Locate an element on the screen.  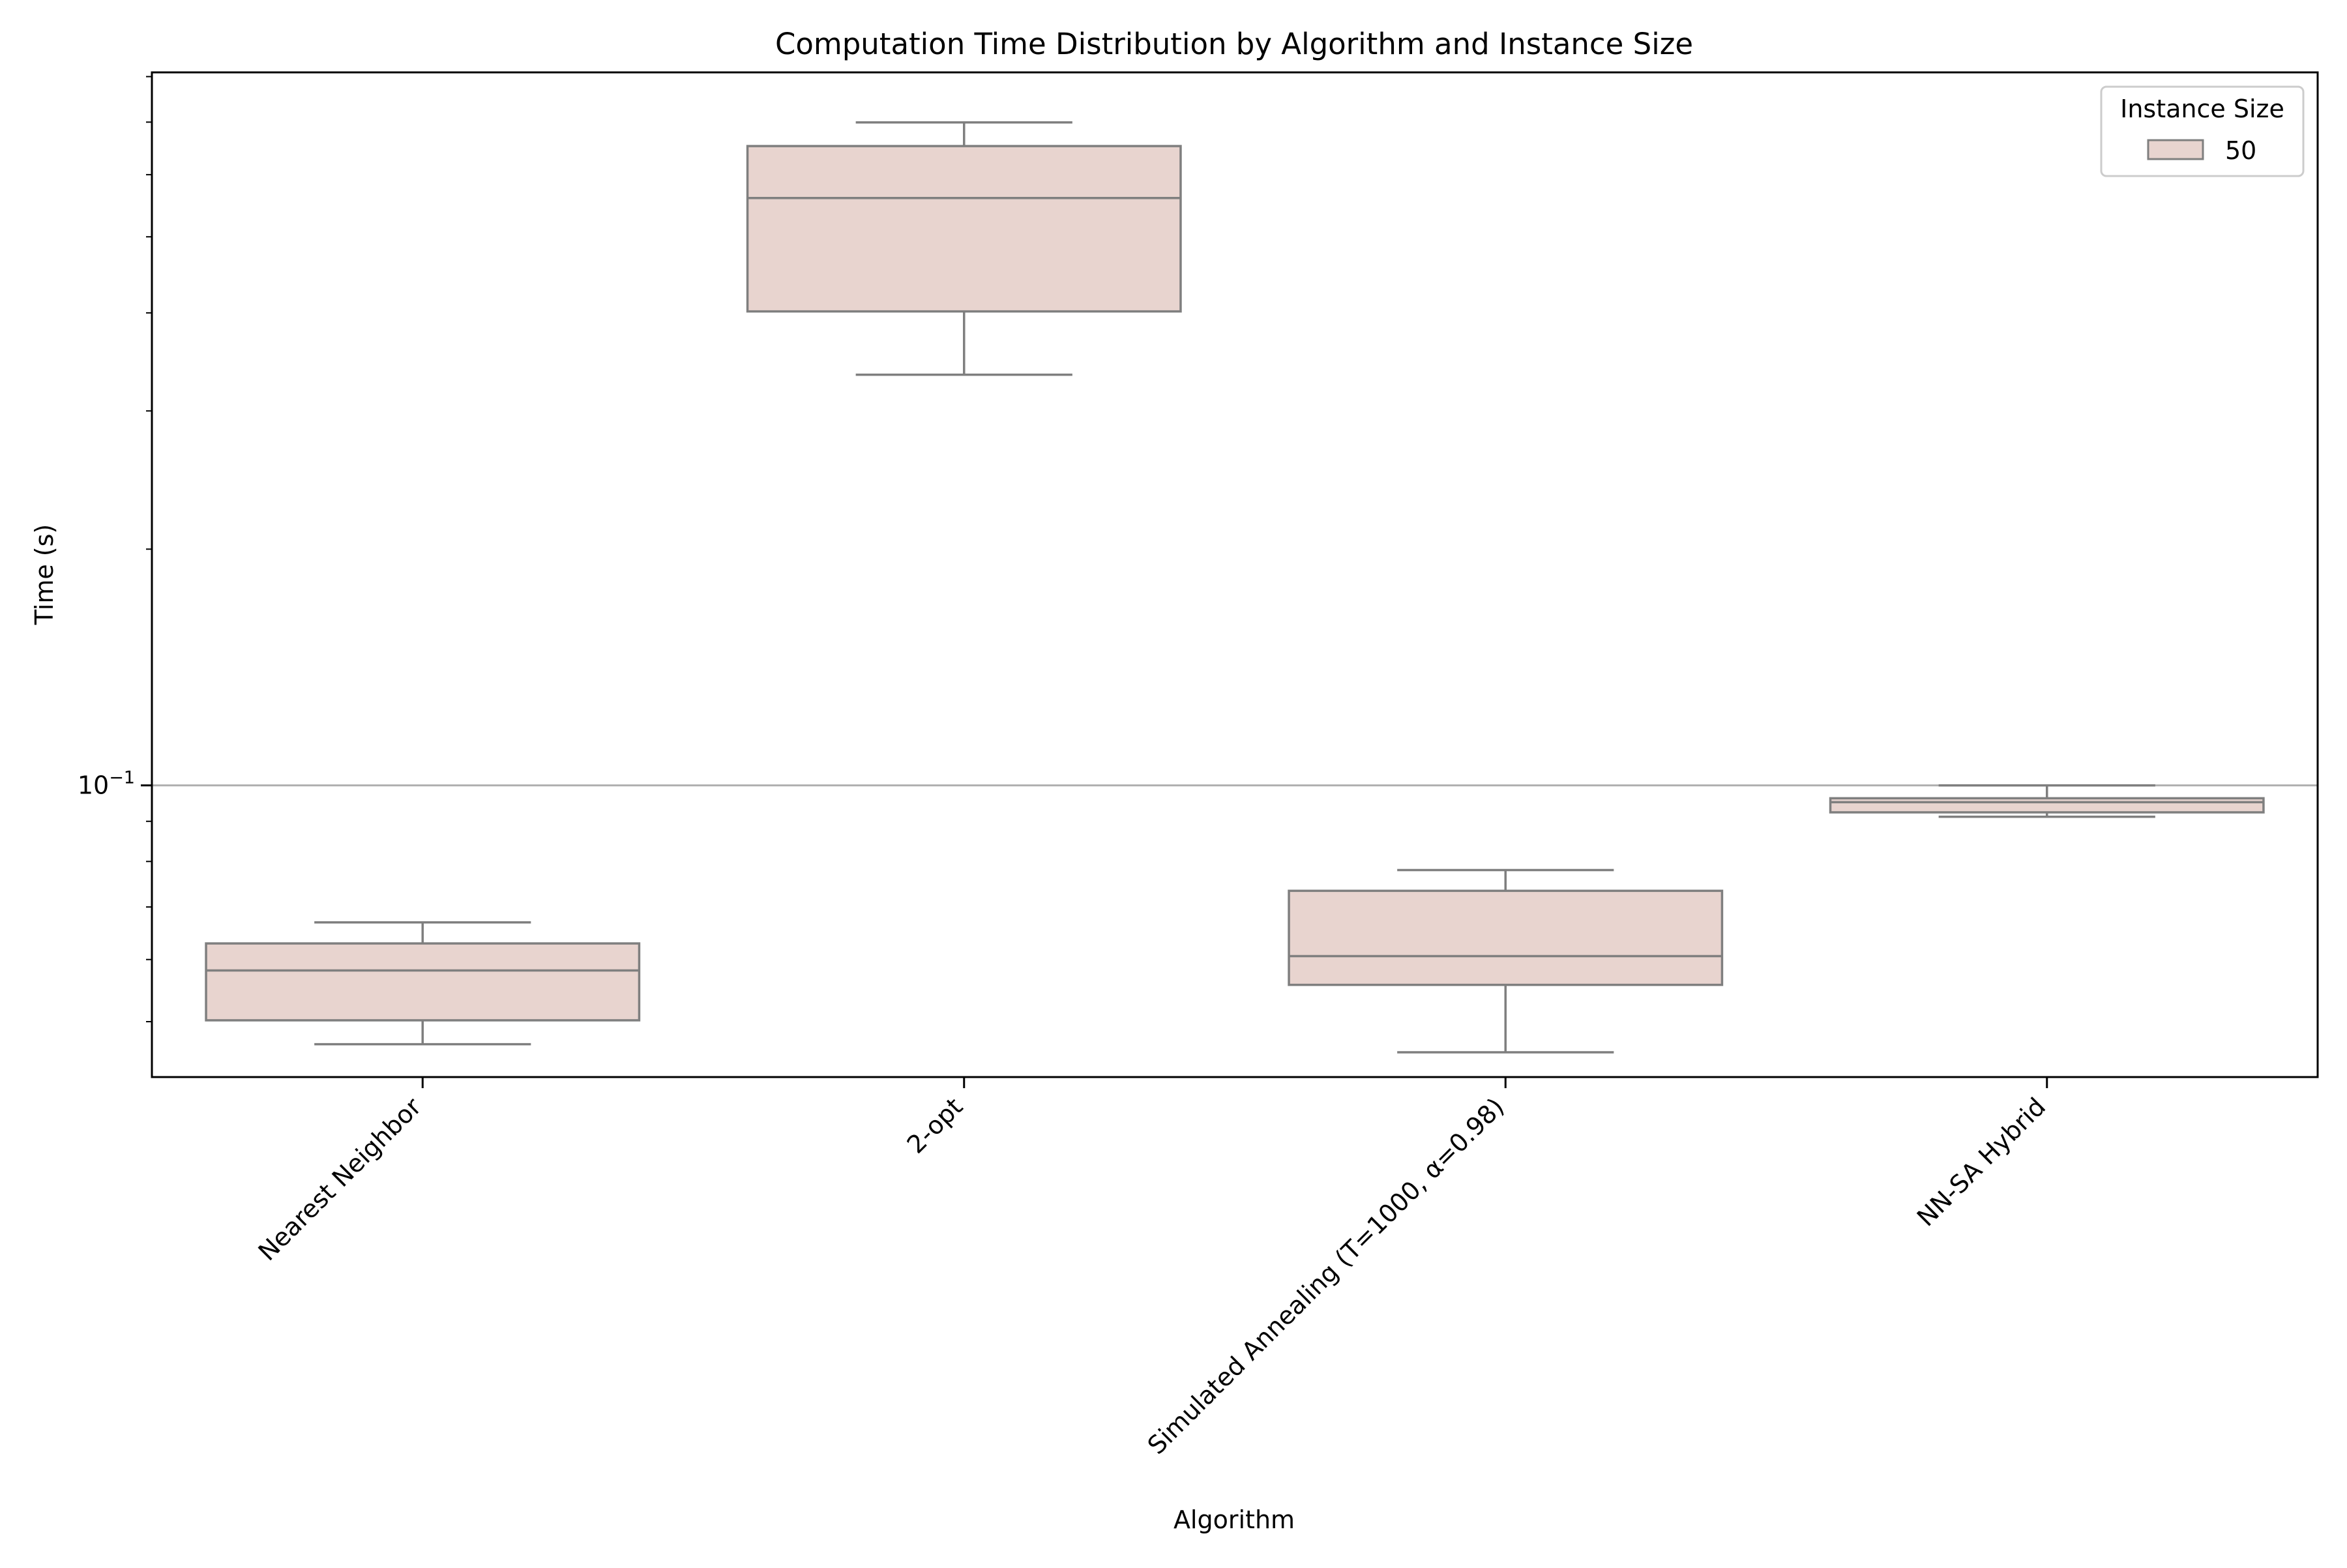
legend: Instance Size 50 is located at coordinates (2202, 131).